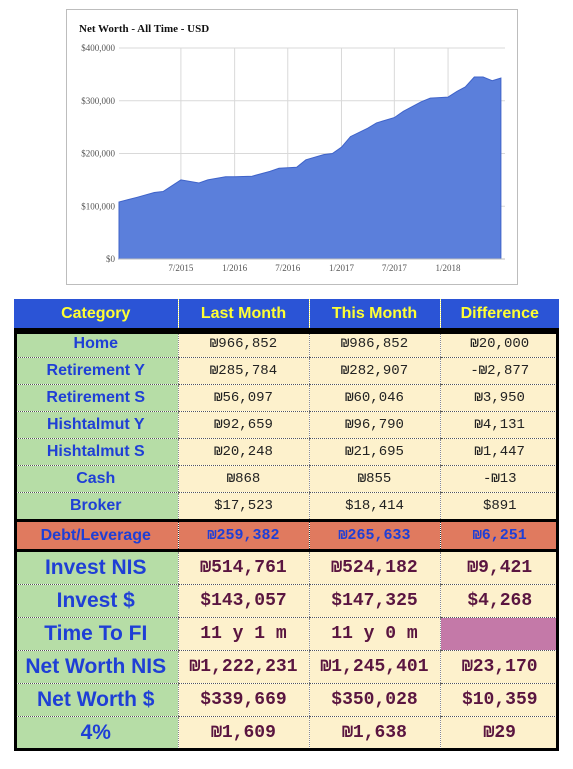 Image resolution: width=573 pixels, height=769 pixels. Describe the element at coordinates (96, 343) in the screenshot. I see `cell-category: Home` at that location.